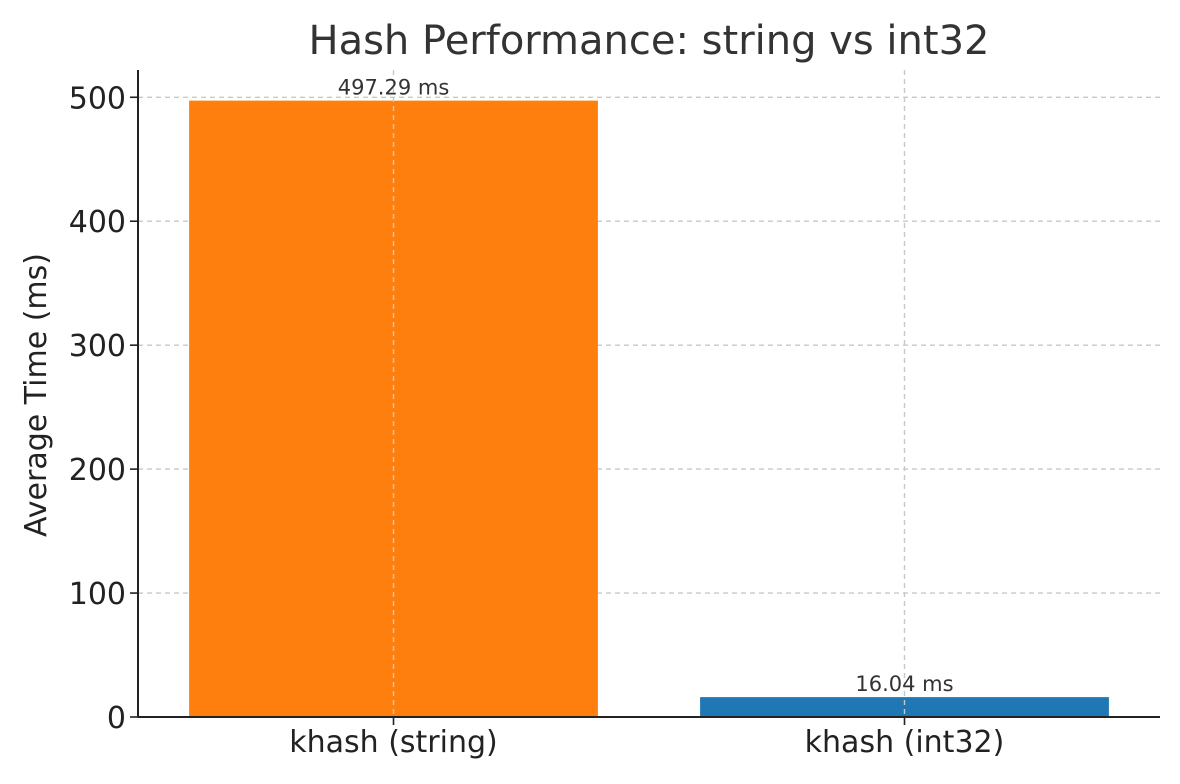 This screenshot has width=1180, height=784. Describe the element at coordinates (904, 684) in the screenshot. I see `bar-value-label: 16.04 ms` at that location.